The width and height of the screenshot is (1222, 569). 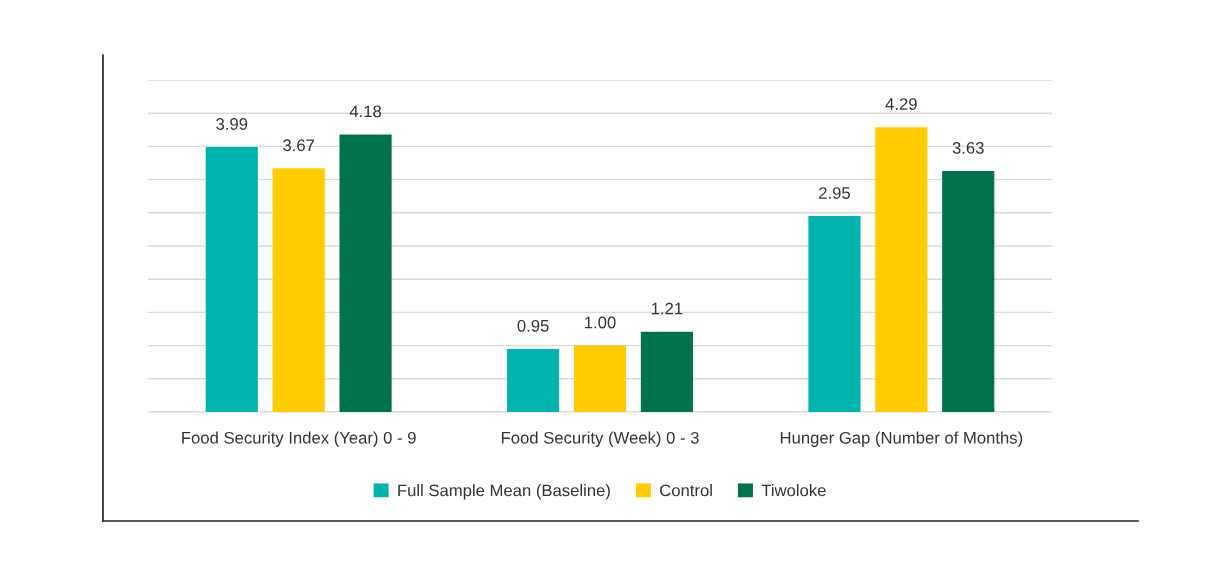 What do you see at coordinates (504, 492) in the screenshot?
I see `legend-label: Full Sample Mean (Baseline)` at bounding box center [504, 492].